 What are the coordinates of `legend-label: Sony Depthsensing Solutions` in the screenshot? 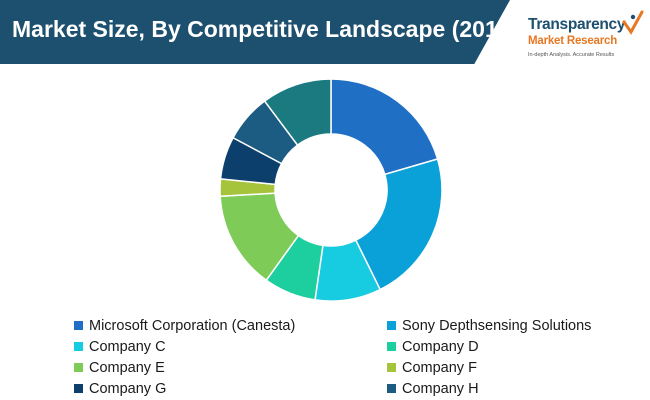 It's located at (497, 326).